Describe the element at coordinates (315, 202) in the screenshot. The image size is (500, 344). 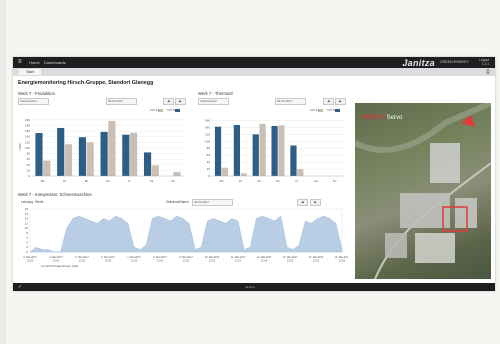
I see `panel3-next-button: ▶` at that location.